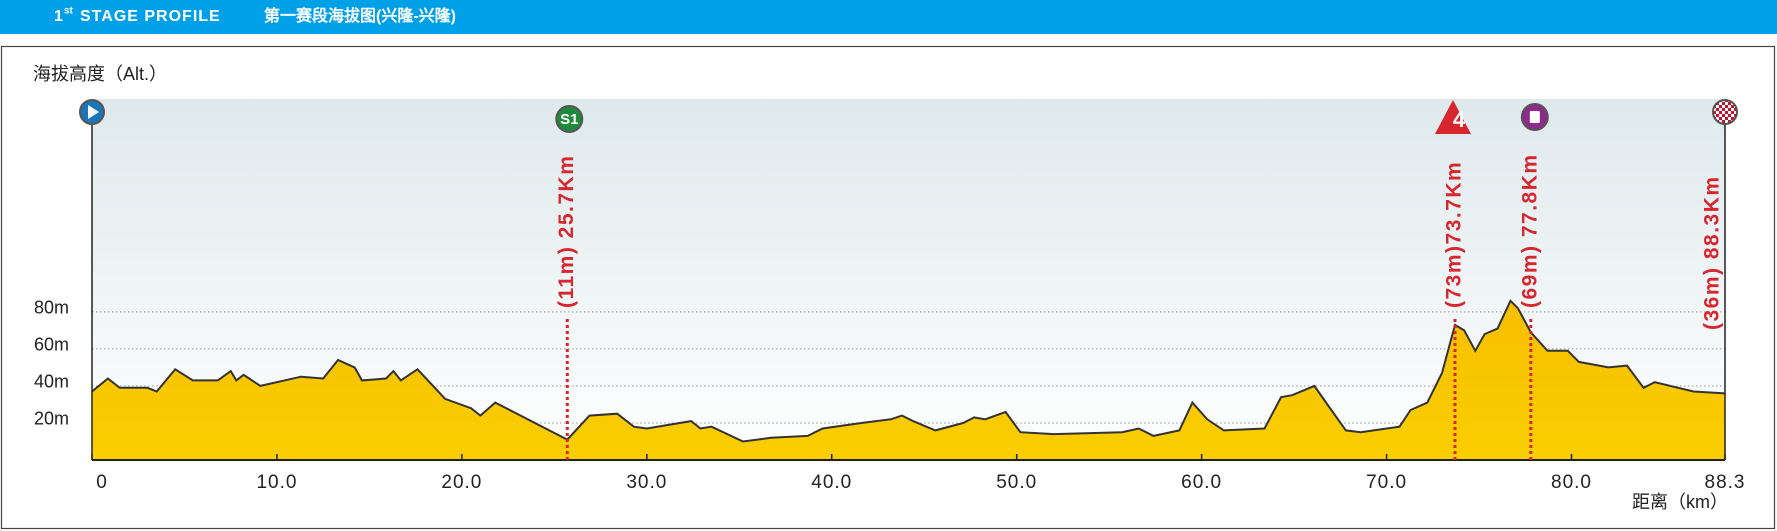 The height and width of the screenshot is (531, 1777). What do you see at coordinates (1452, 117) in the screenshot?
I see `climb-icon` at bounding box center [1452, 117].